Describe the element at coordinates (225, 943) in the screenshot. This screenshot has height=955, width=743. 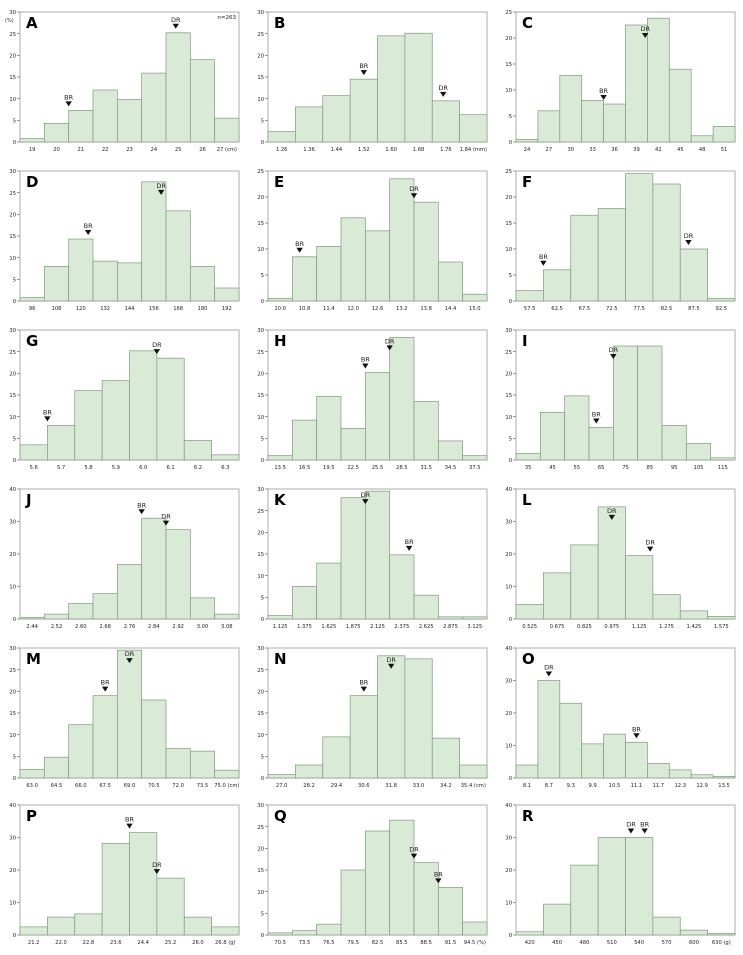
I see `x-tick-label: 26.8 (g)` at that location.